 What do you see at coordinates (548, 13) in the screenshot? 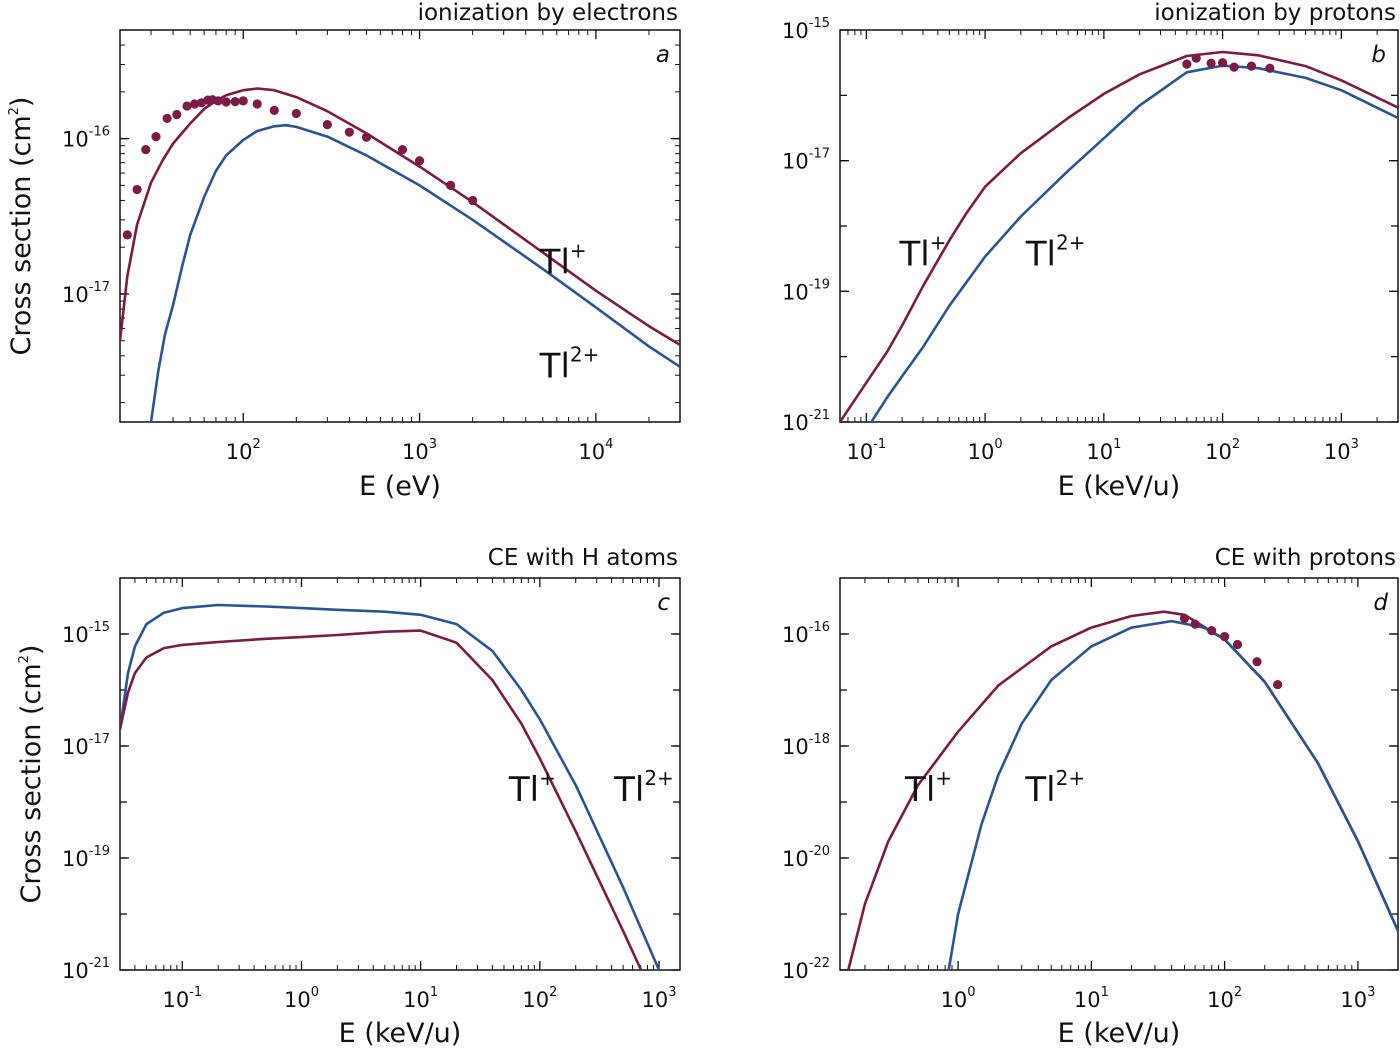
I see `panel-title: ionization by electrons` at bounding box center [548, 13].